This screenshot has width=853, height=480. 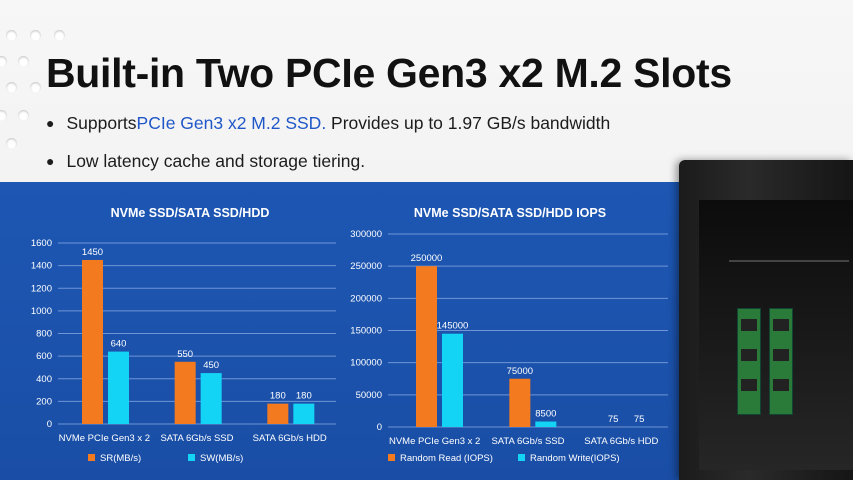 I want to click on y-tick-label: 200000, so click(x=366, y=298).